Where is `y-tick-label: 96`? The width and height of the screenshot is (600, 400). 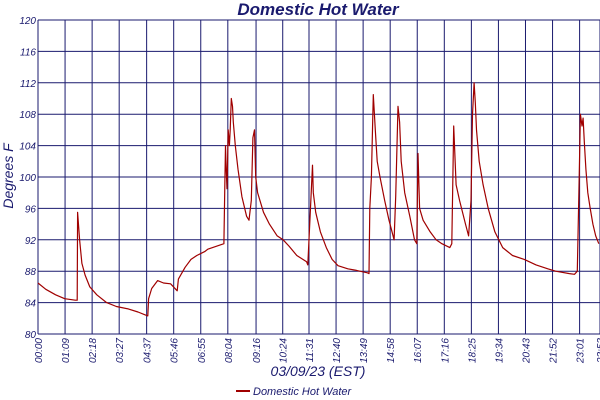 y-tick-label: 96 is located at coordinates (31, 209).